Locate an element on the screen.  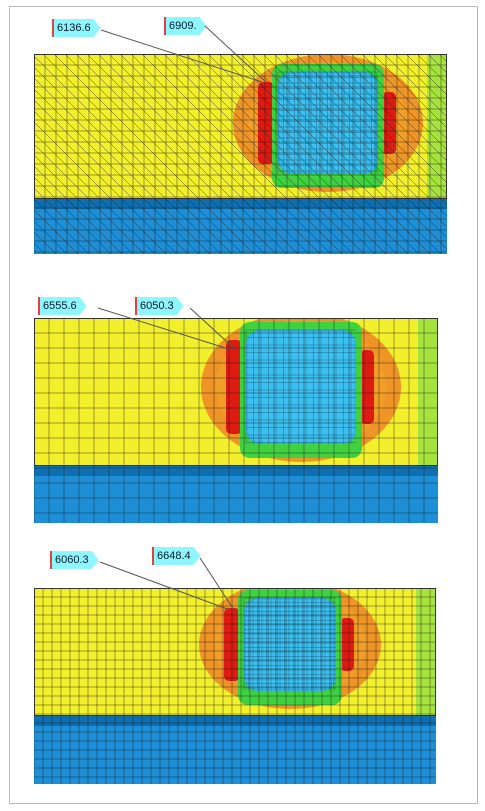
callout-label-1a: 6136.6 is located at coordinates (76, 28).